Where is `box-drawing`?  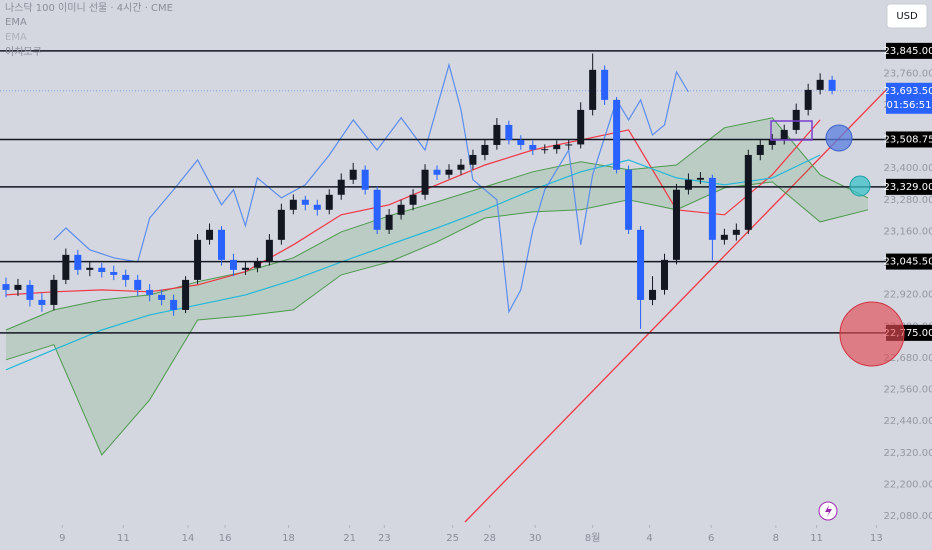
box-drawing is located at coordinates (791, 130).